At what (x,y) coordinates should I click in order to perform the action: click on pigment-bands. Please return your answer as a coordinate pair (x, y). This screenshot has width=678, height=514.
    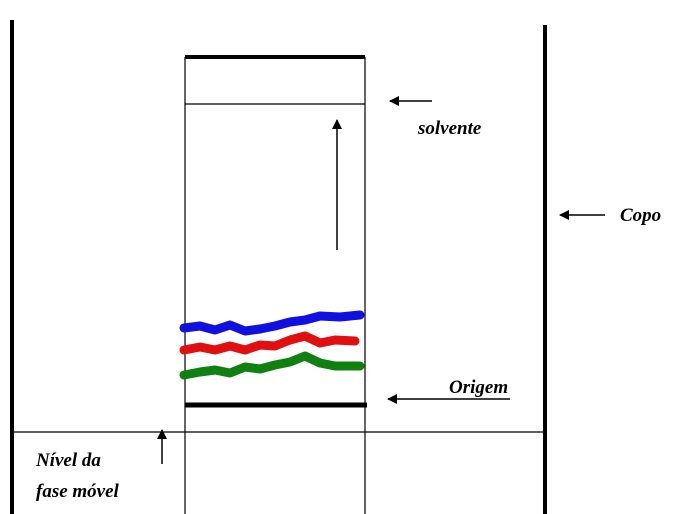
    Looking at the image, I should click on (272, 345).